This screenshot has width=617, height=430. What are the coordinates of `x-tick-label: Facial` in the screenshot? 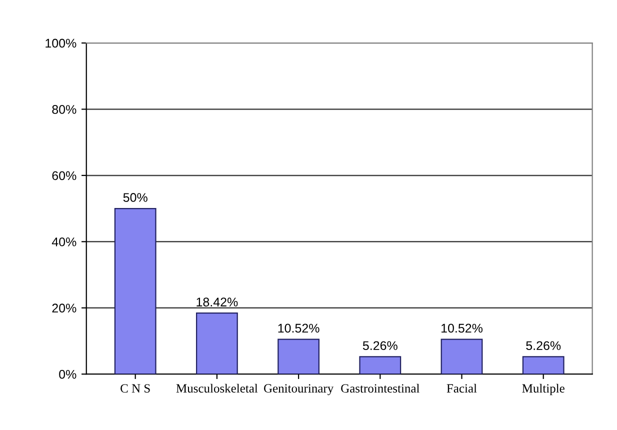 It's located at (461, 388).